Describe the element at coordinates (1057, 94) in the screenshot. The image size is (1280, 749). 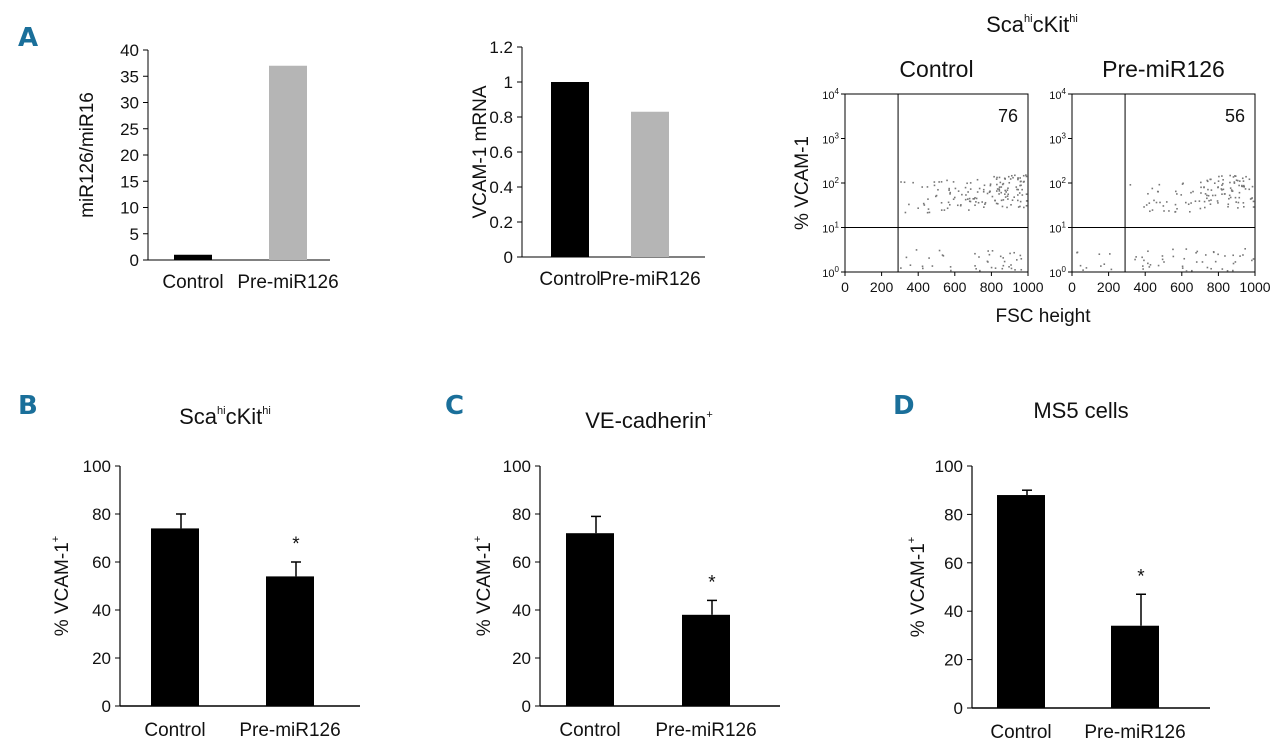
I see `y-tick-label: 10⁴` at that location.